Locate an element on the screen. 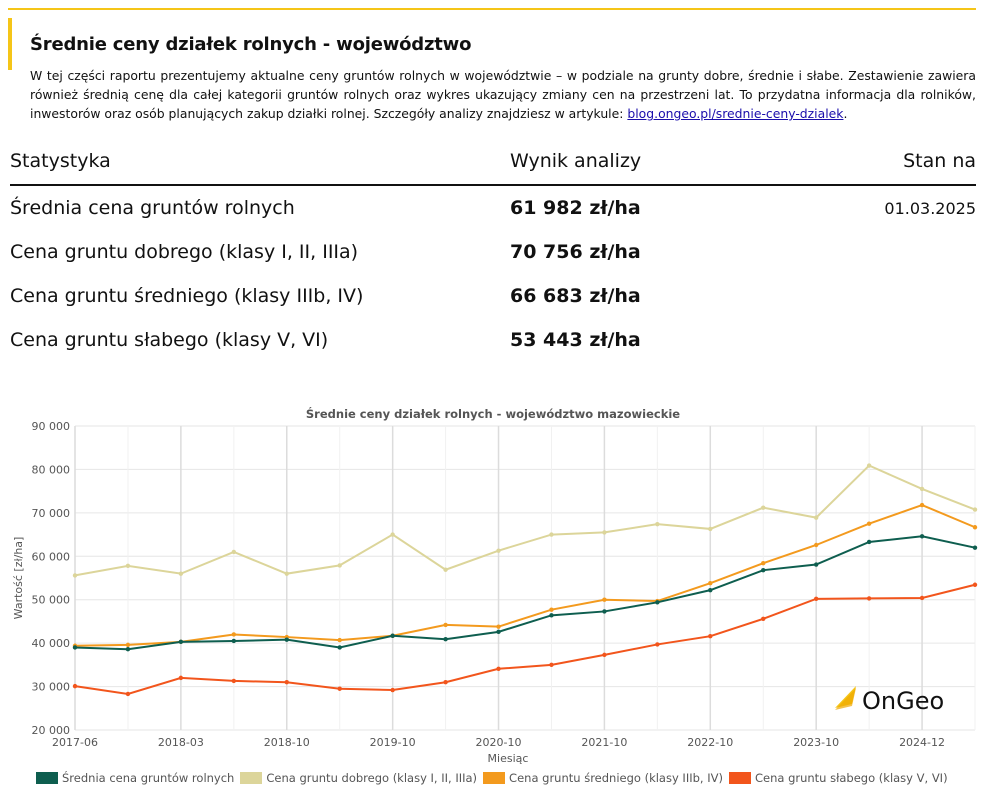  y-tick-label: 70 000 is located at coordinates (51, 513).